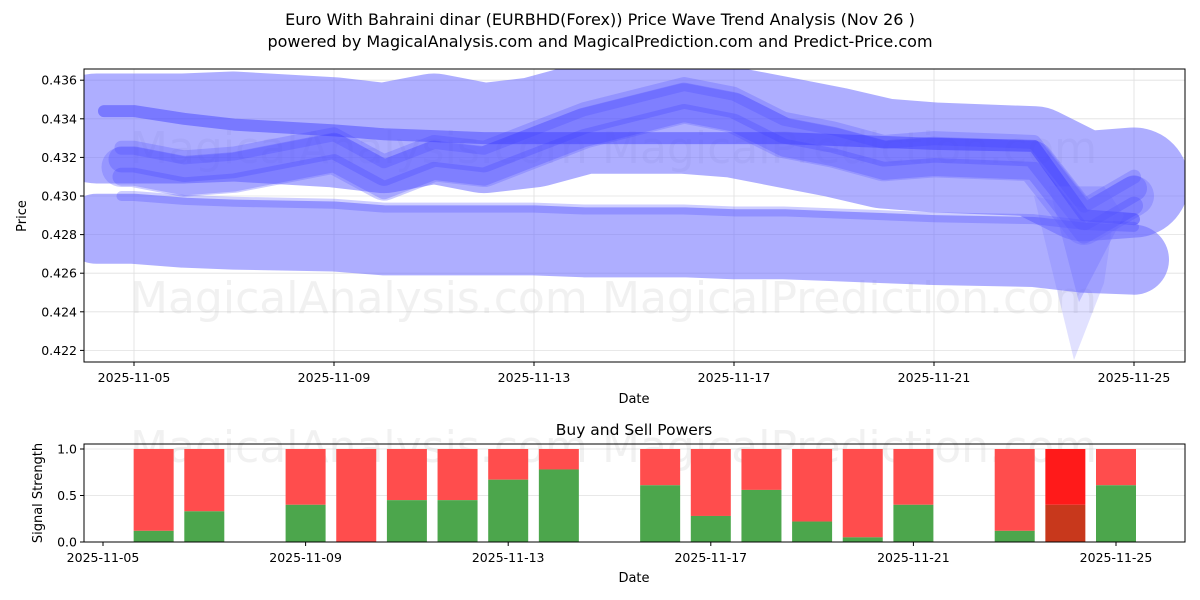  I want to click on support-line, so click(627, 211).